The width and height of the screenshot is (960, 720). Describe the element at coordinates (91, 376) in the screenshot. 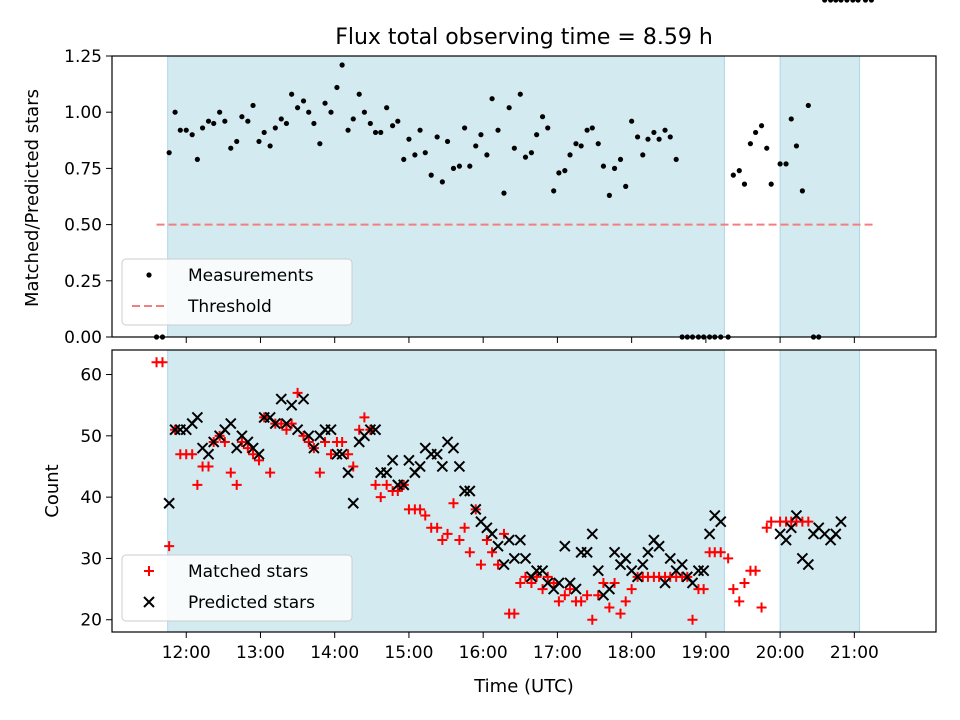

I see `bottom-y-tick-label: 60` at that location.